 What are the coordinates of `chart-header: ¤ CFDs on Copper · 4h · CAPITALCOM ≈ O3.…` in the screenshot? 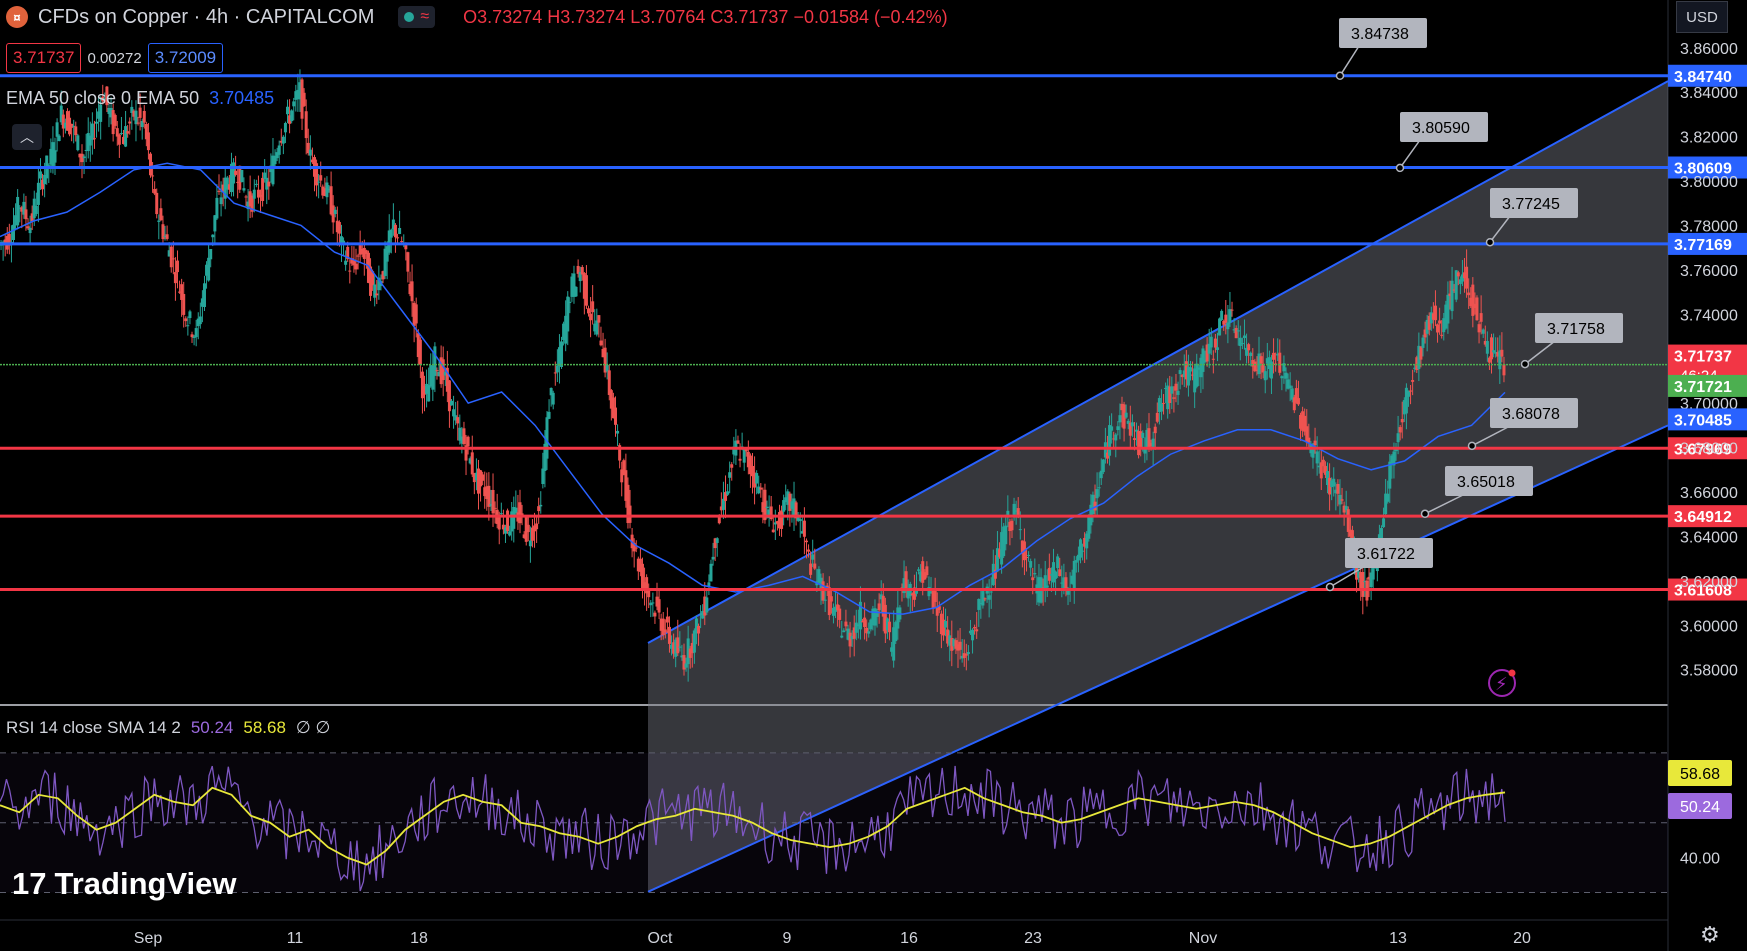 It's located at (477, 17).